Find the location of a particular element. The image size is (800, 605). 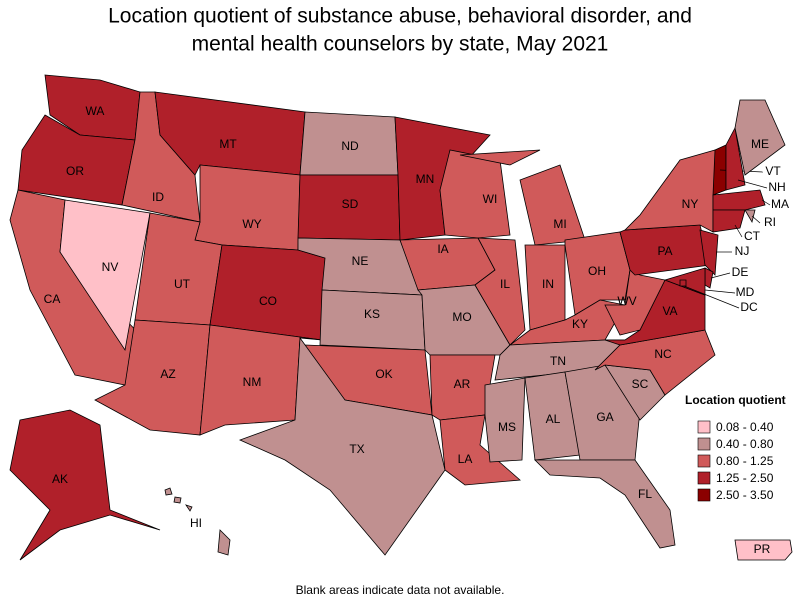

legend-title: Location quotient is located at coordinates (735, 400).